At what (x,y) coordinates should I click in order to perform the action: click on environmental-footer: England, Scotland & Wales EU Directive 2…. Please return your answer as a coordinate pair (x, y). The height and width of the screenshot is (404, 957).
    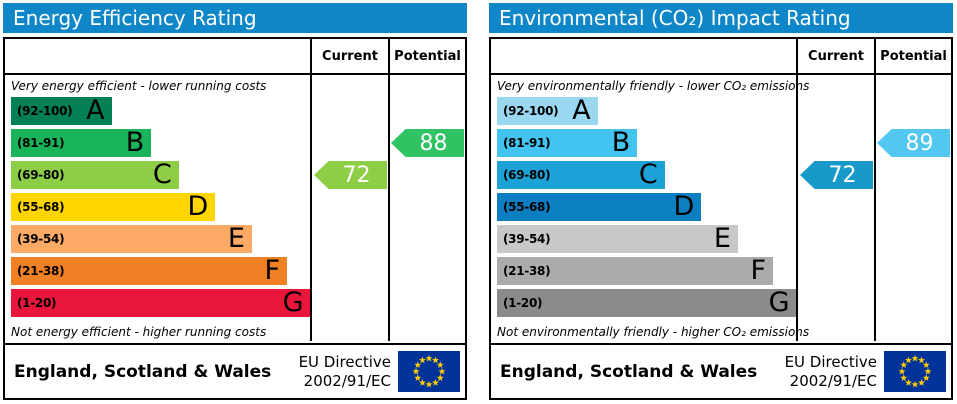
    Looking at the image, I should click on (721, 371).